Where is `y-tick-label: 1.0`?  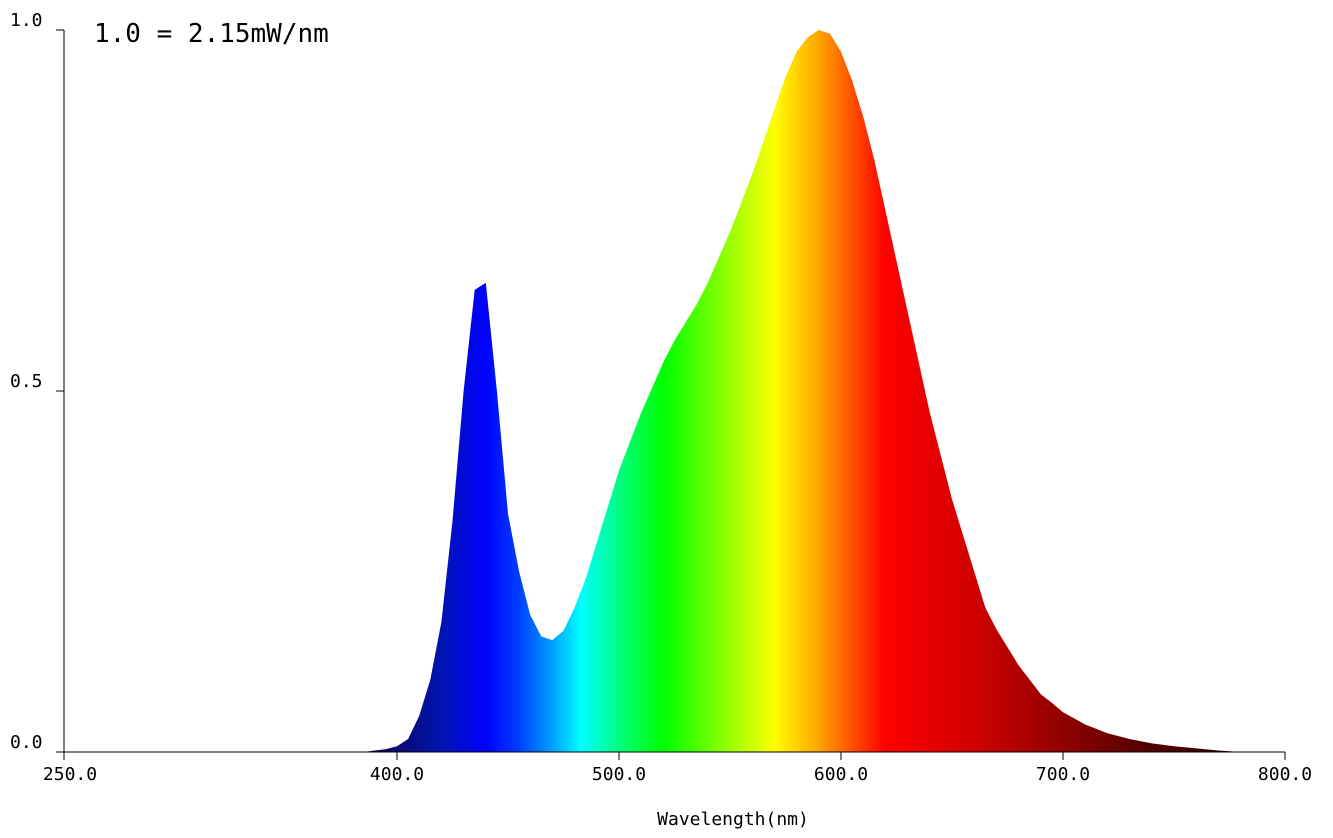
y-tick-label: 1.0 is located at coordinates (26, 20).